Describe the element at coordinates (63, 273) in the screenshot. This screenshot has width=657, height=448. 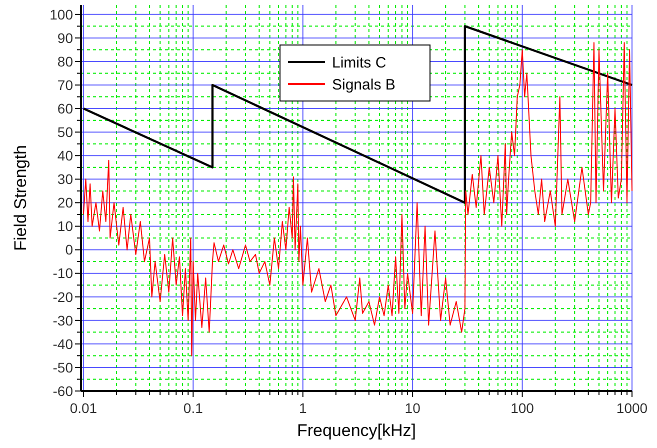
I see `y-tick-label: -10` at that location.